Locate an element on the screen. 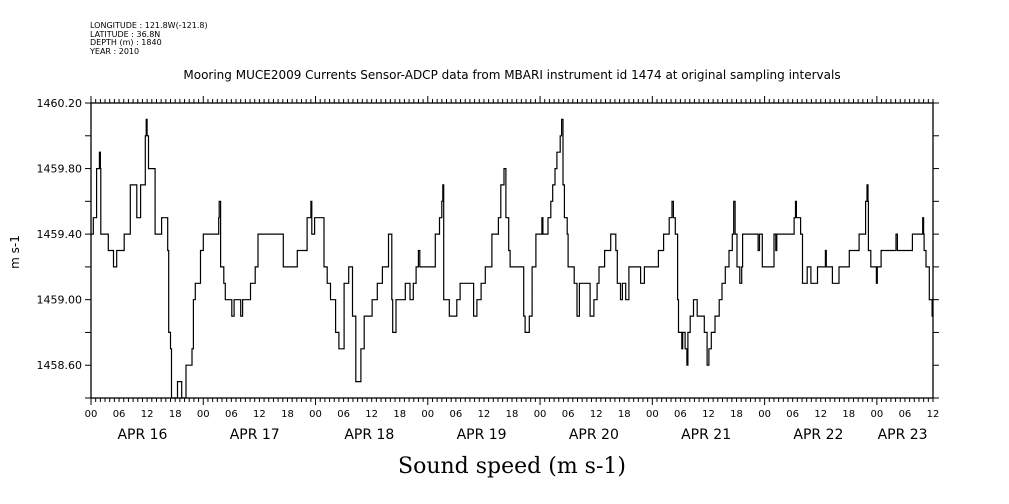  y-tick-label: 1460.20 is located at coordinates (60, 103).